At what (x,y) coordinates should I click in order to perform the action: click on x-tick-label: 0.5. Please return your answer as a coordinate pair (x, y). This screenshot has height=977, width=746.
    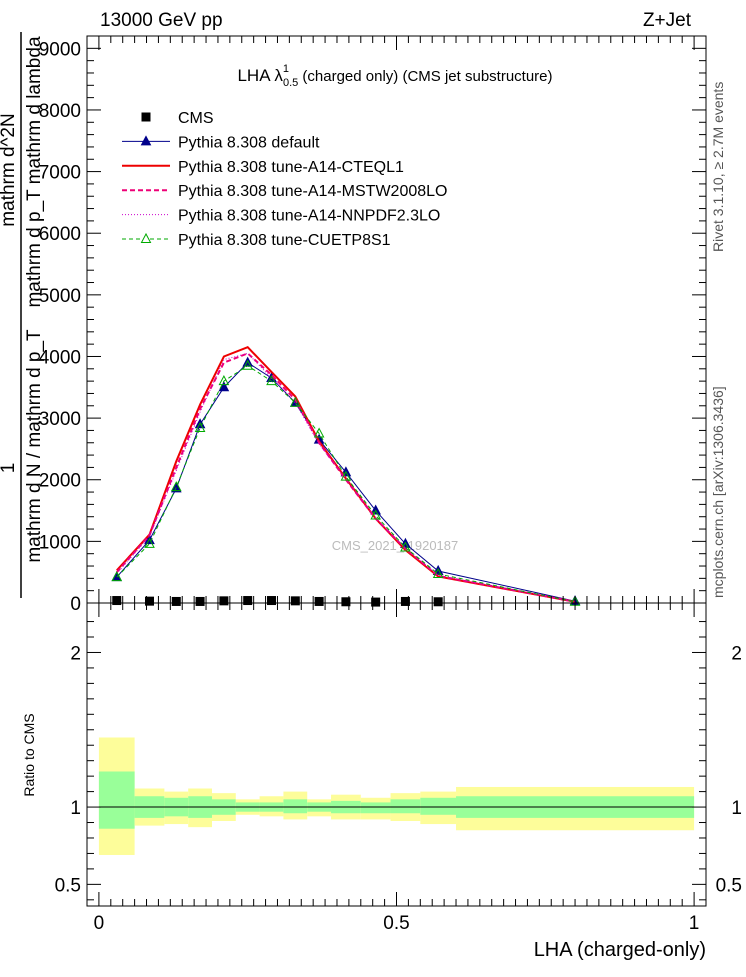
    Looking at the image, I should click on (396, 923).